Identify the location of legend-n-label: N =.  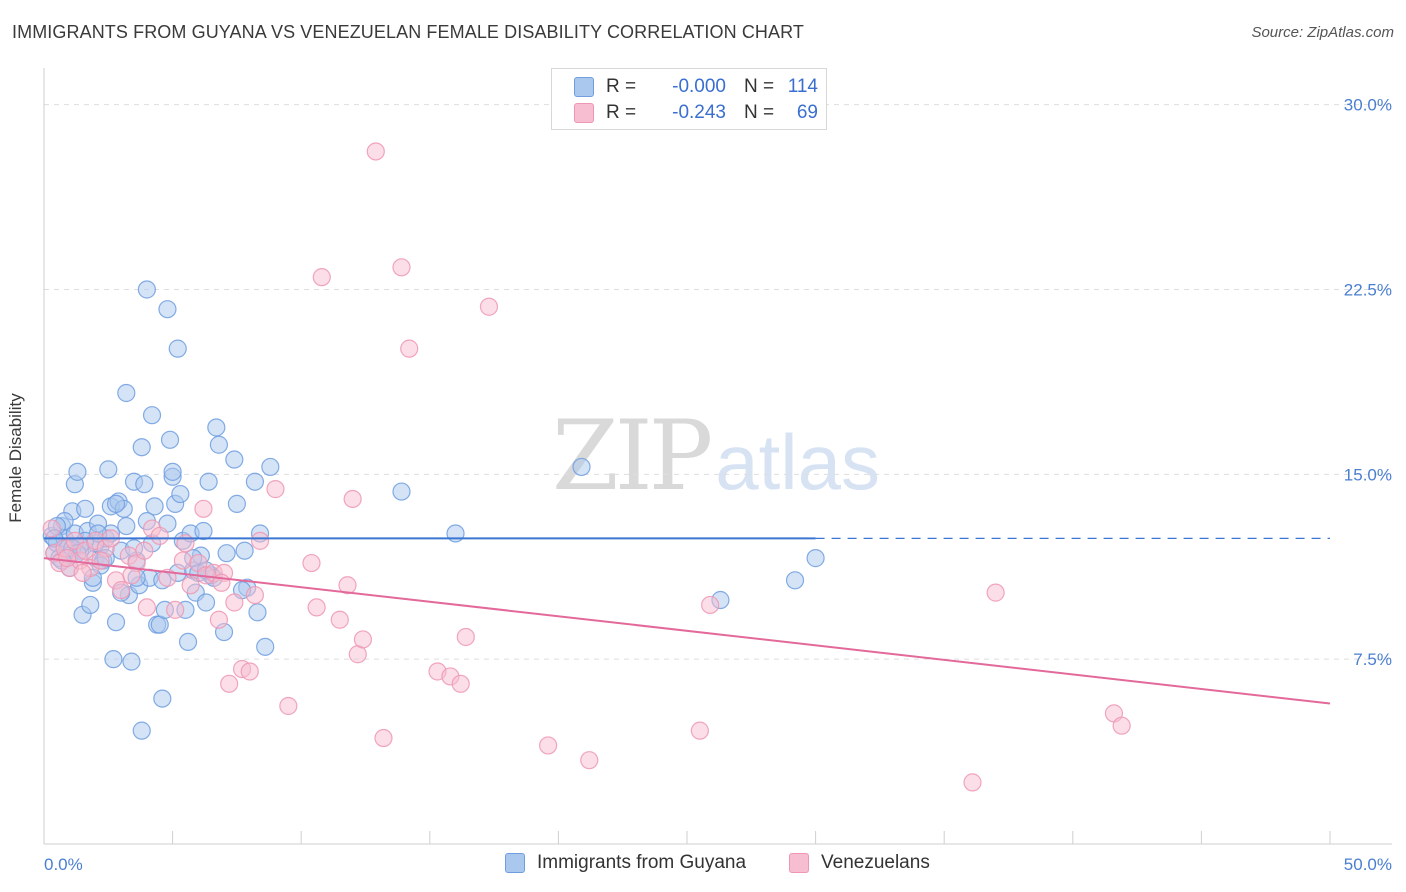
(759, 86).